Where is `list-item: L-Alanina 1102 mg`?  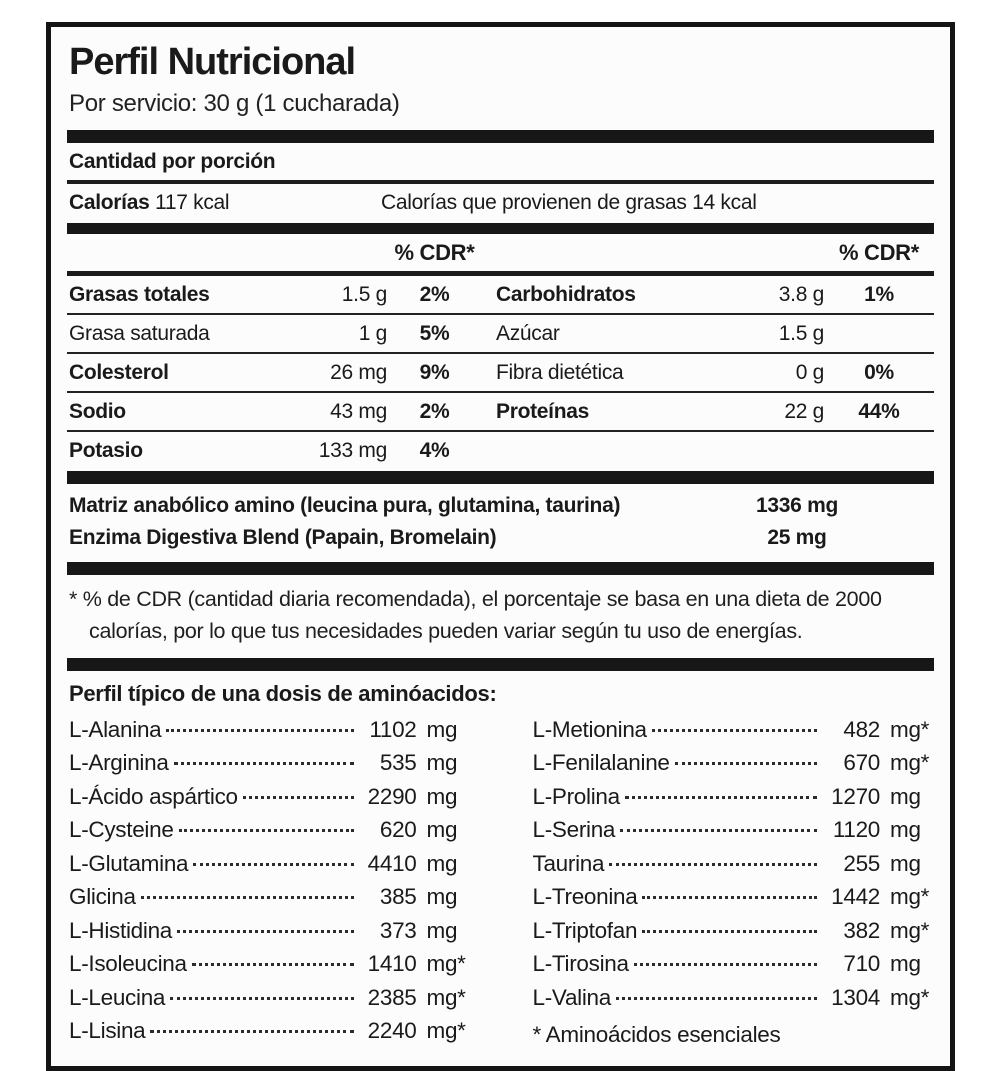 list-item: L-Alanina 1102 mg is located at coordinates (269, 734).